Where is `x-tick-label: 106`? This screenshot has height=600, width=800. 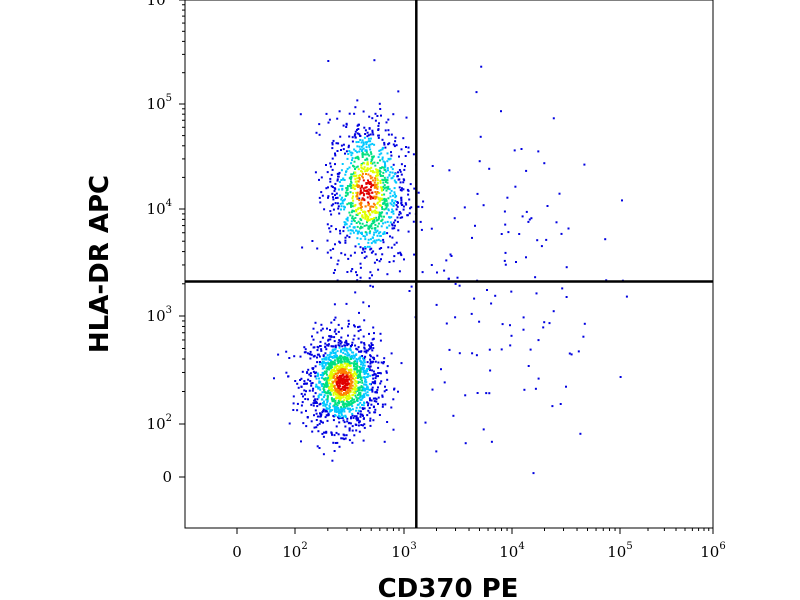
x-tick-label: 106 is located at coordinates (712, 551).